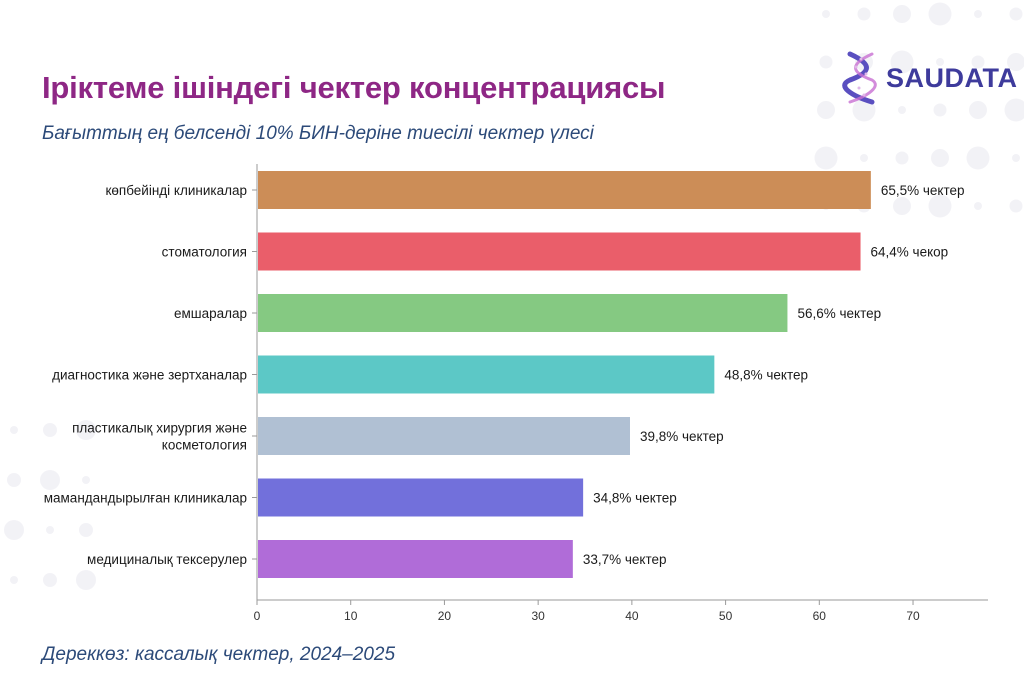 The image size is (1024, 677). Describe the element at coordinates (204, 252) in the screenshot. I see `category-label: стоматология` at that location.